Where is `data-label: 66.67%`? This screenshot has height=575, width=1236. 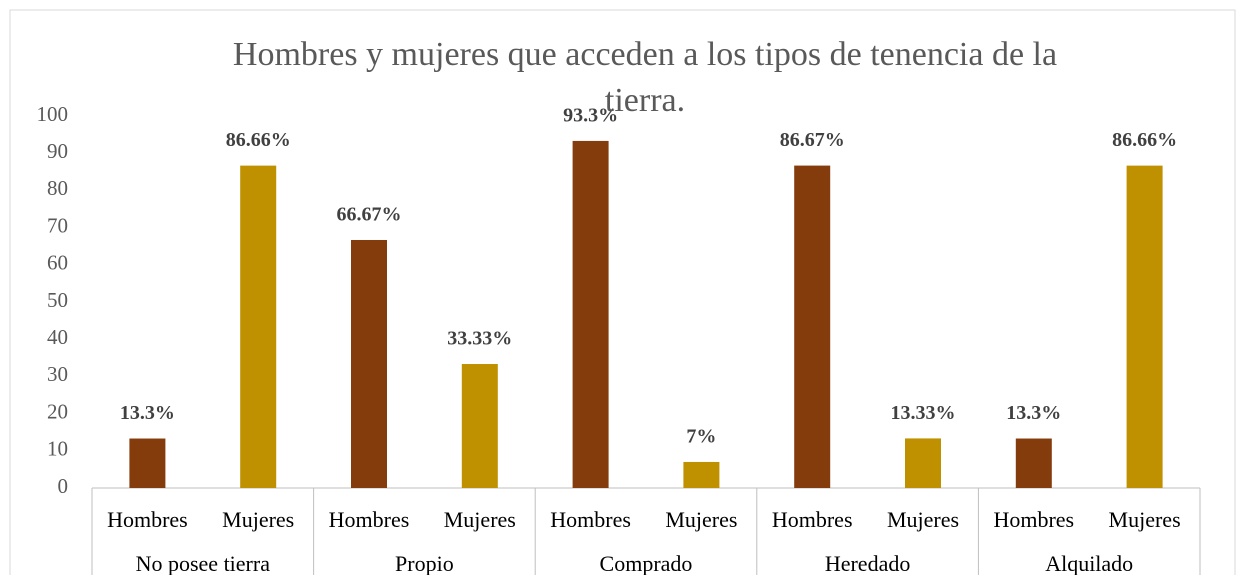 data-label: 66.67% is located at coordinates (369, 215).